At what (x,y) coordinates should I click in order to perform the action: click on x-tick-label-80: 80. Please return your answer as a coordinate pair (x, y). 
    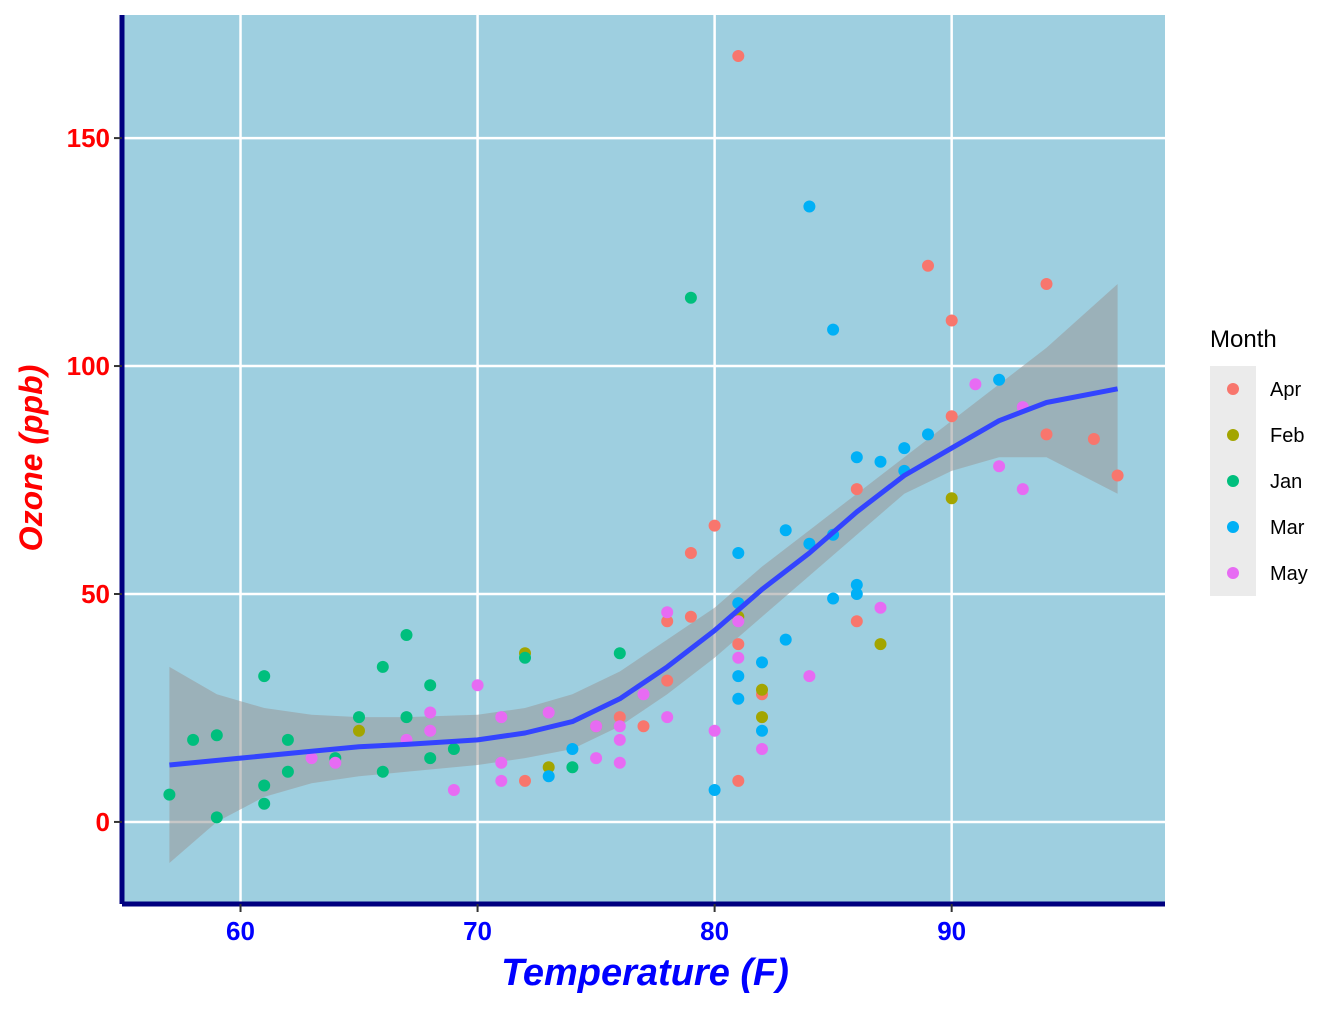
    Looking at the image, I should click on (714, 931).